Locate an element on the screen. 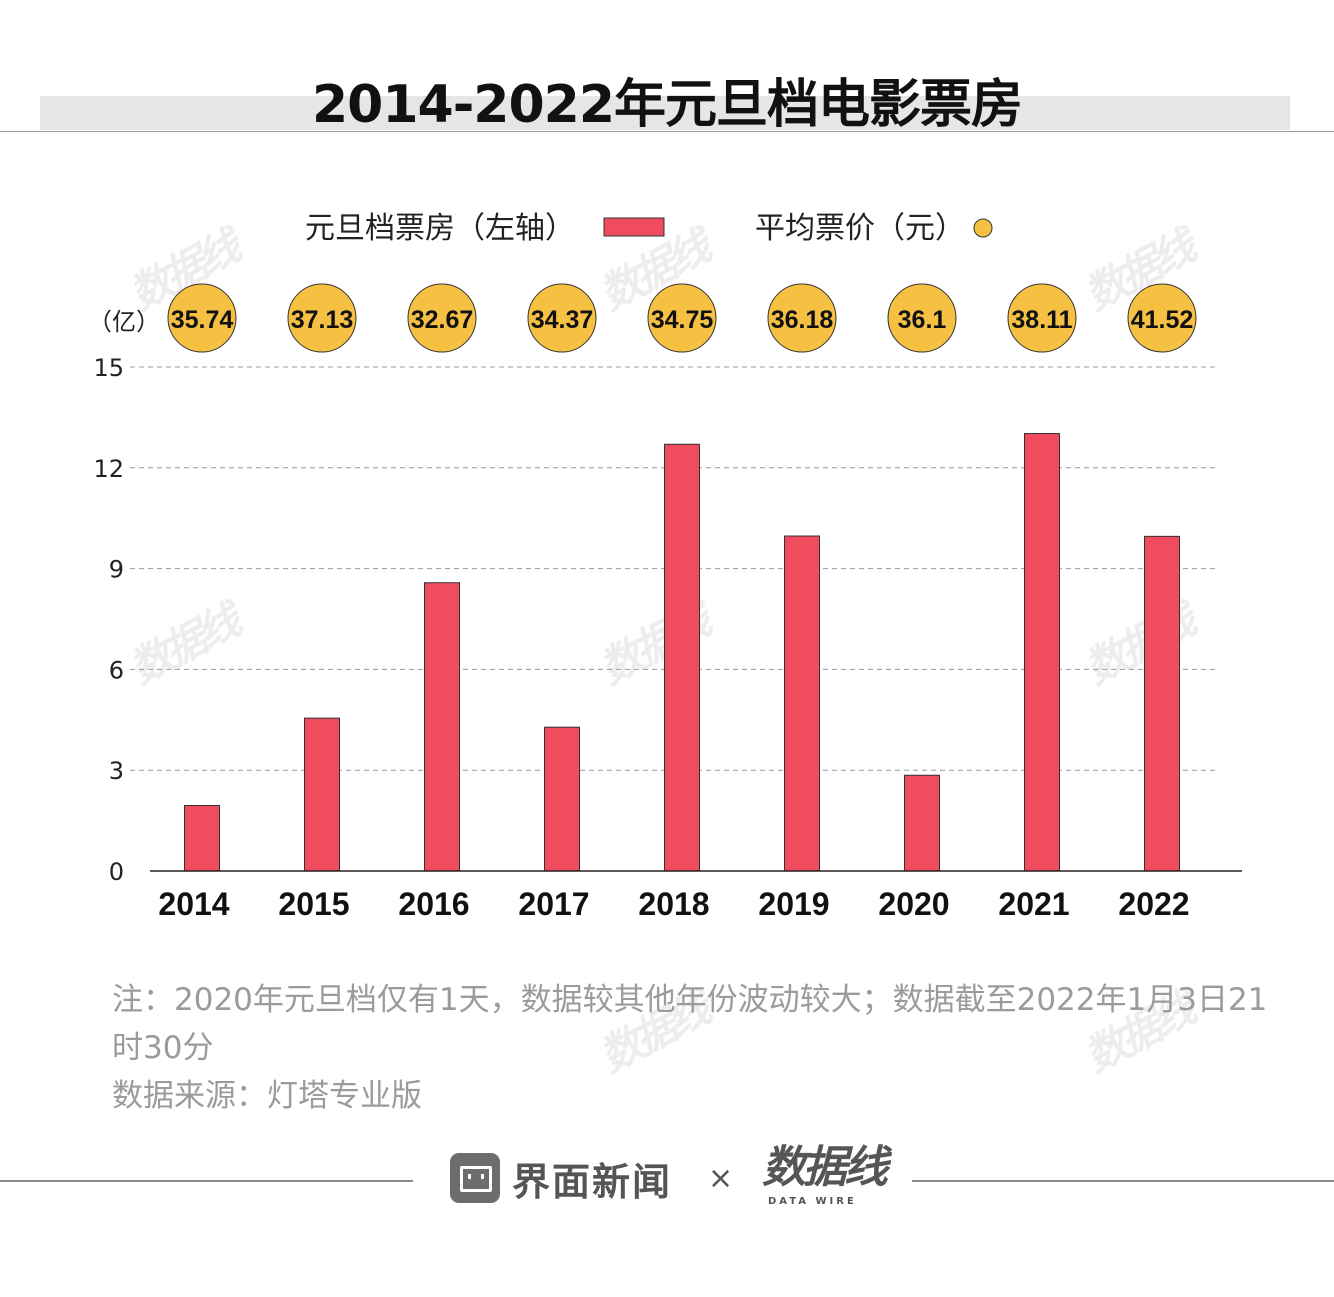 This screenshot has width=1334, height=1297. price-bubble-2016 is located at coordinates (442, 318).